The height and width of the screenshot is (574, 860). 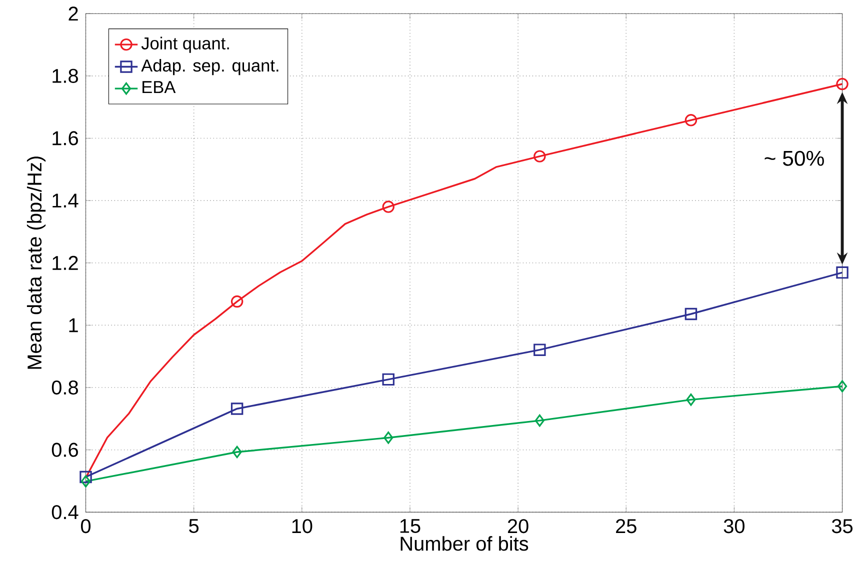 I want to click on y-tick-label: 1.4, so click(x=65, y=201).